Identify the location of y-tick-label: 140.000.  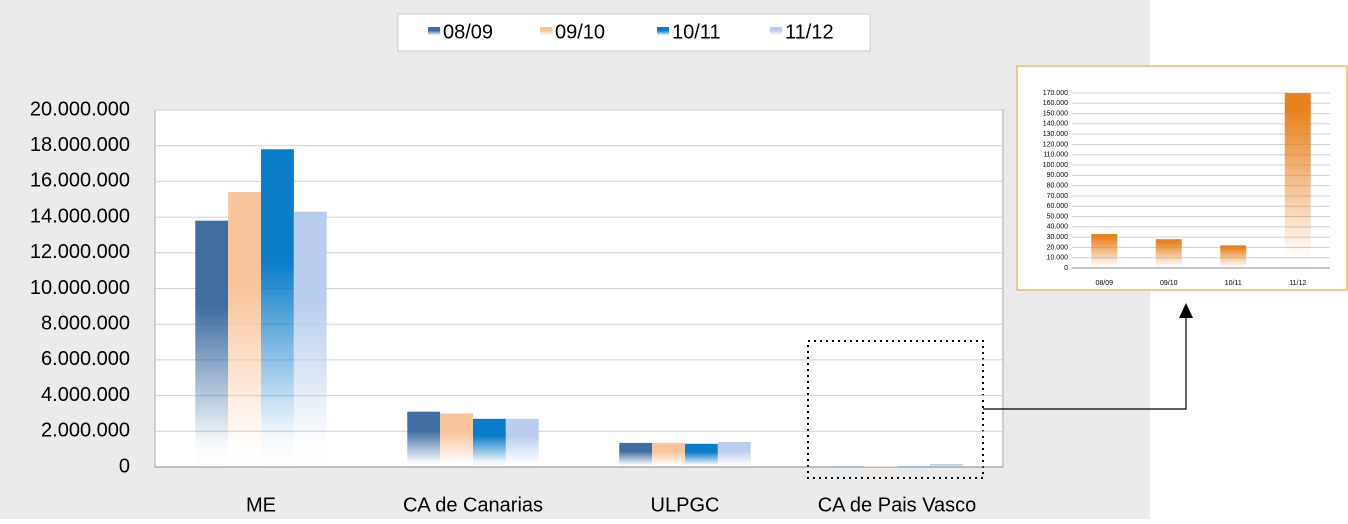
(1055, 124).